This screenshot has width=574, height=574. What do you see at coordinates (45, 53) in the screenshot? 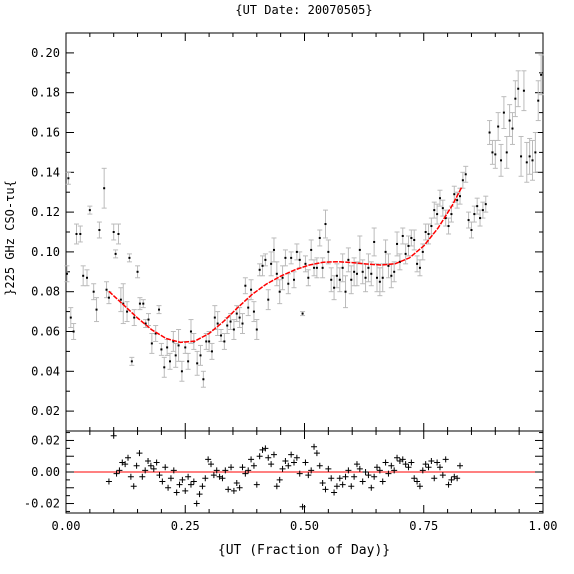
I see `y-tick-label: 0.20` at bounding box center [45, 53].